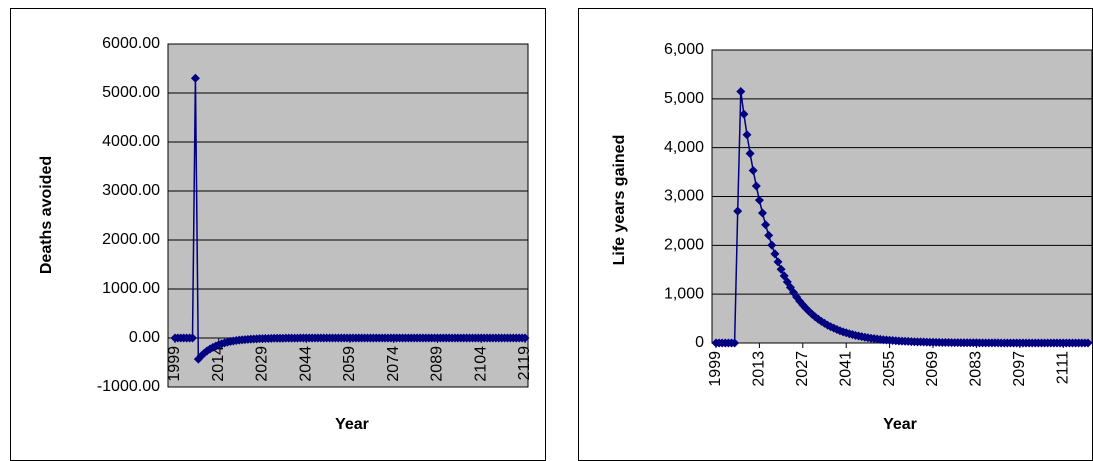 The width and height of the screenshot is (1093, 461). What do you see at coordinates (699, 342) in the screenshot?
I see `y-tick-label: 0` at bounding box center [699, 342].